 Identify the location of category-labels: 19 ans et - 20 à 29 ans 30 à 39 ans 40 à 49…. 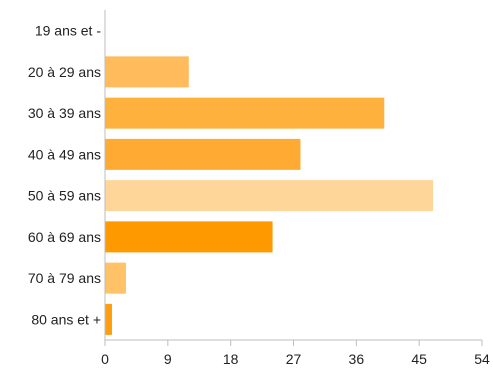
(65, 175).